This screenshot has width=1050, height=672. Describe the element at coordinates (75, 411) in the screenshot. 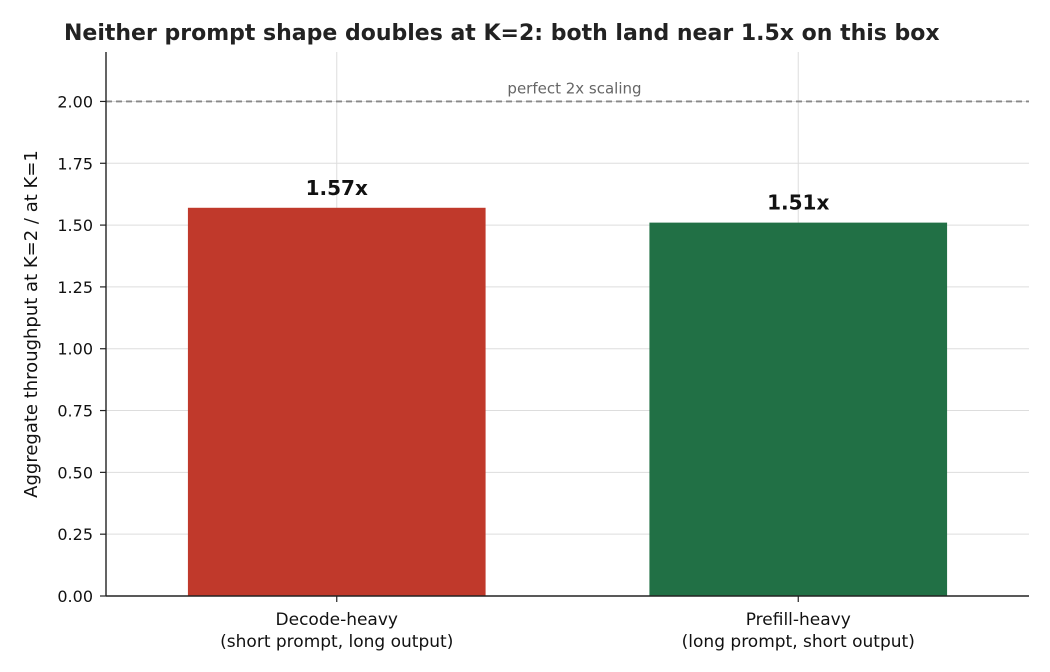

I see `y-tick-label: 0.75` at that location.